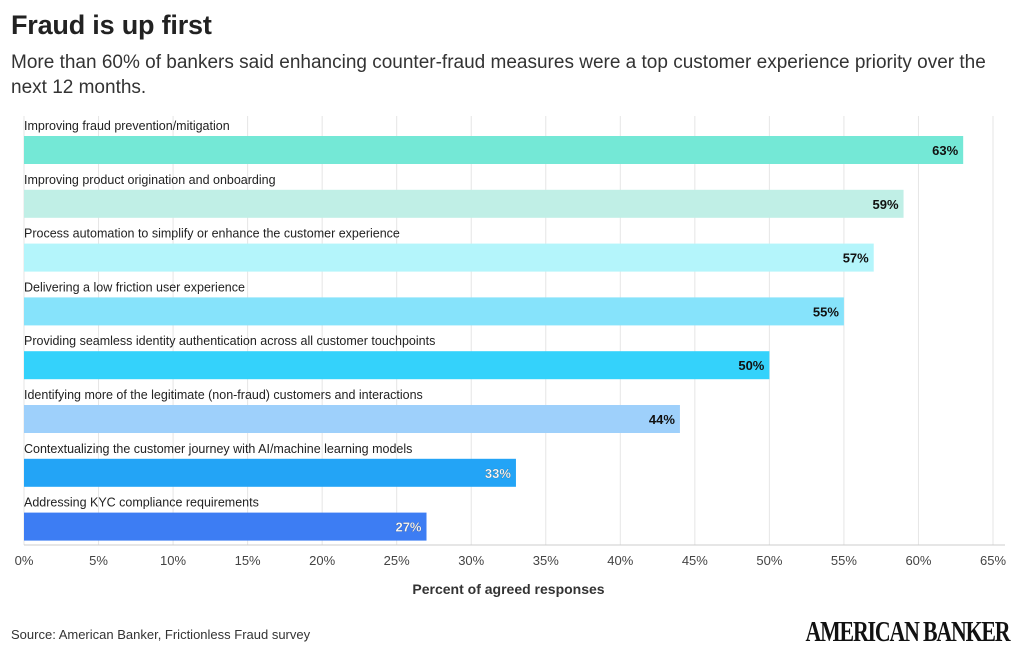 This screenshot has height=662, width=1020. I want to click on x-tick-label: 40%, so click(620, 560).